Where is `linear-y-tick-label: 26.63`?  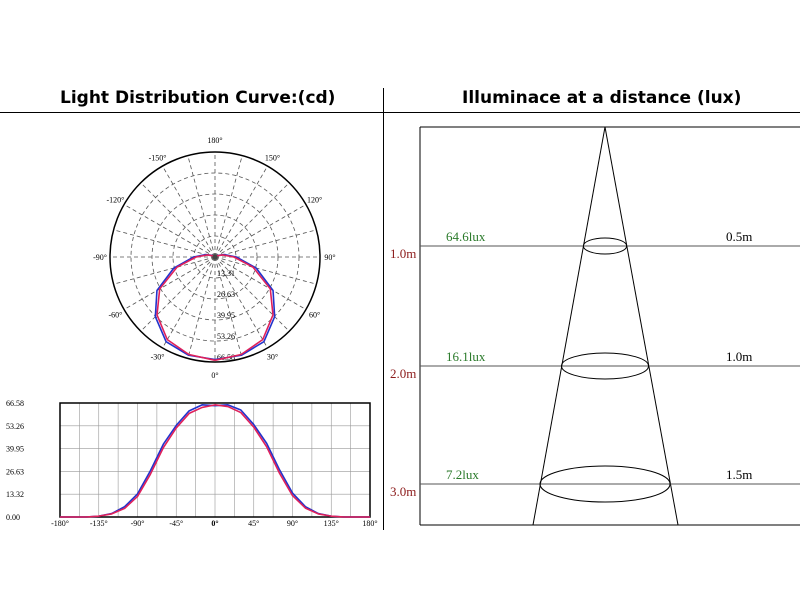
linear-y-tick-label: 26.63 is located at coordinates (15, 471).